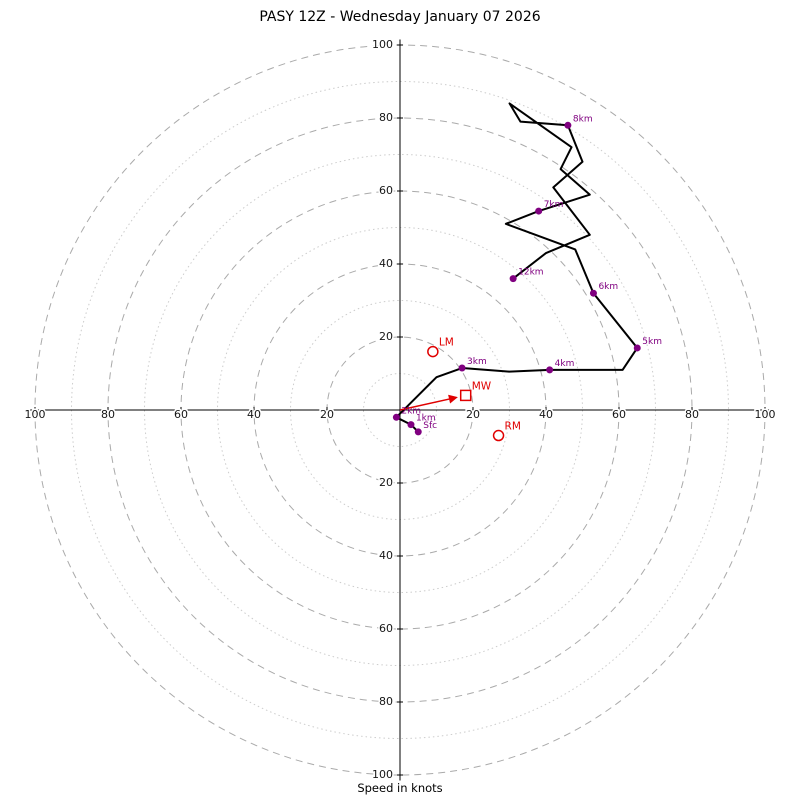 This screenshot has height=800, width=800. Describe the element at coordinates (396, 417) in the screenshot. I see `level-dot-2km` at that location.